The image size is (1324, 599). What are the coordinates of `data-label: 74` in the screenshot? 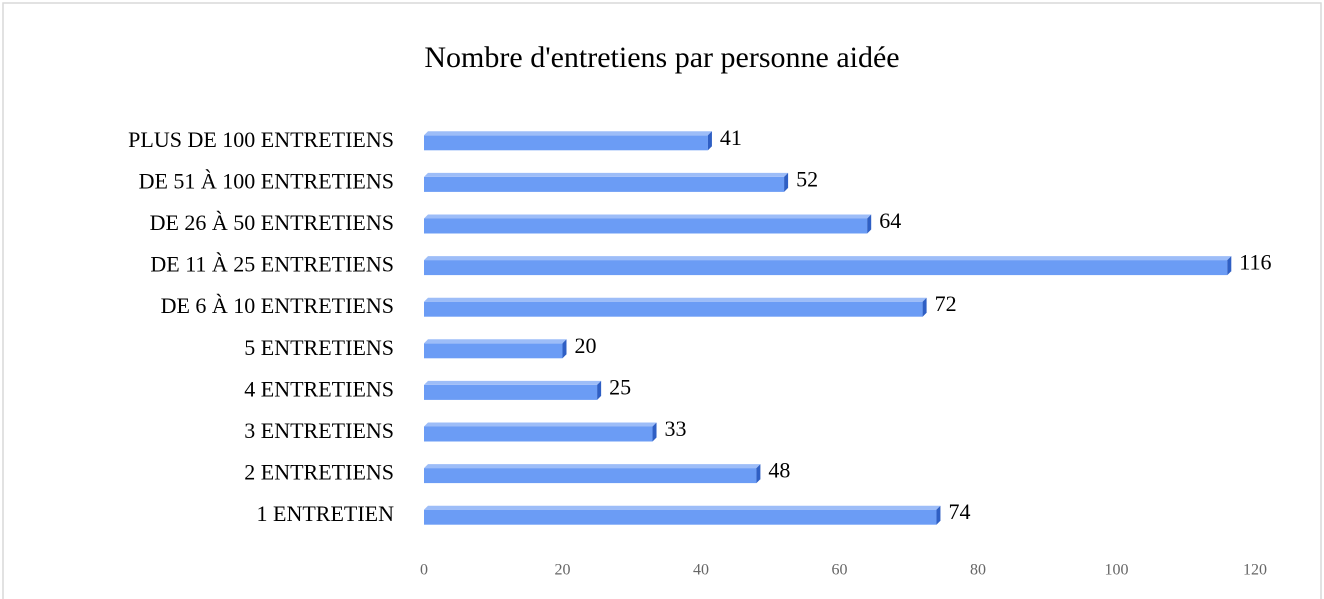 It's located at (959, 511).